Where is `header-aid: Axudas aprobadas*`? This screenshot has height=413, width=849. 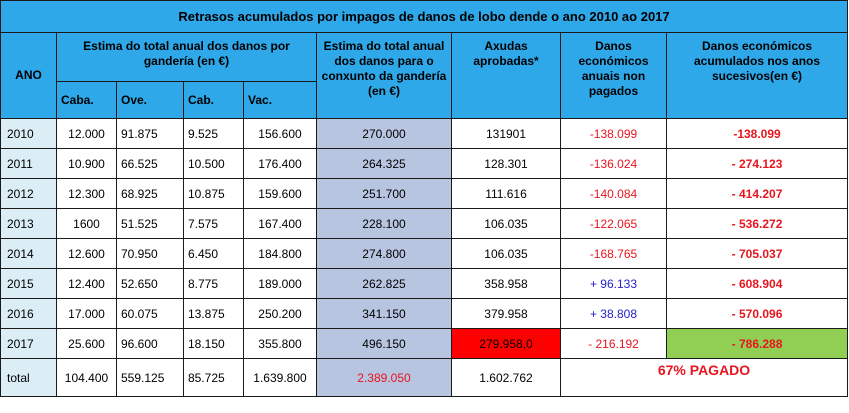
header-aid: Axudas aprobadas* is located at coordinates (506, 75).